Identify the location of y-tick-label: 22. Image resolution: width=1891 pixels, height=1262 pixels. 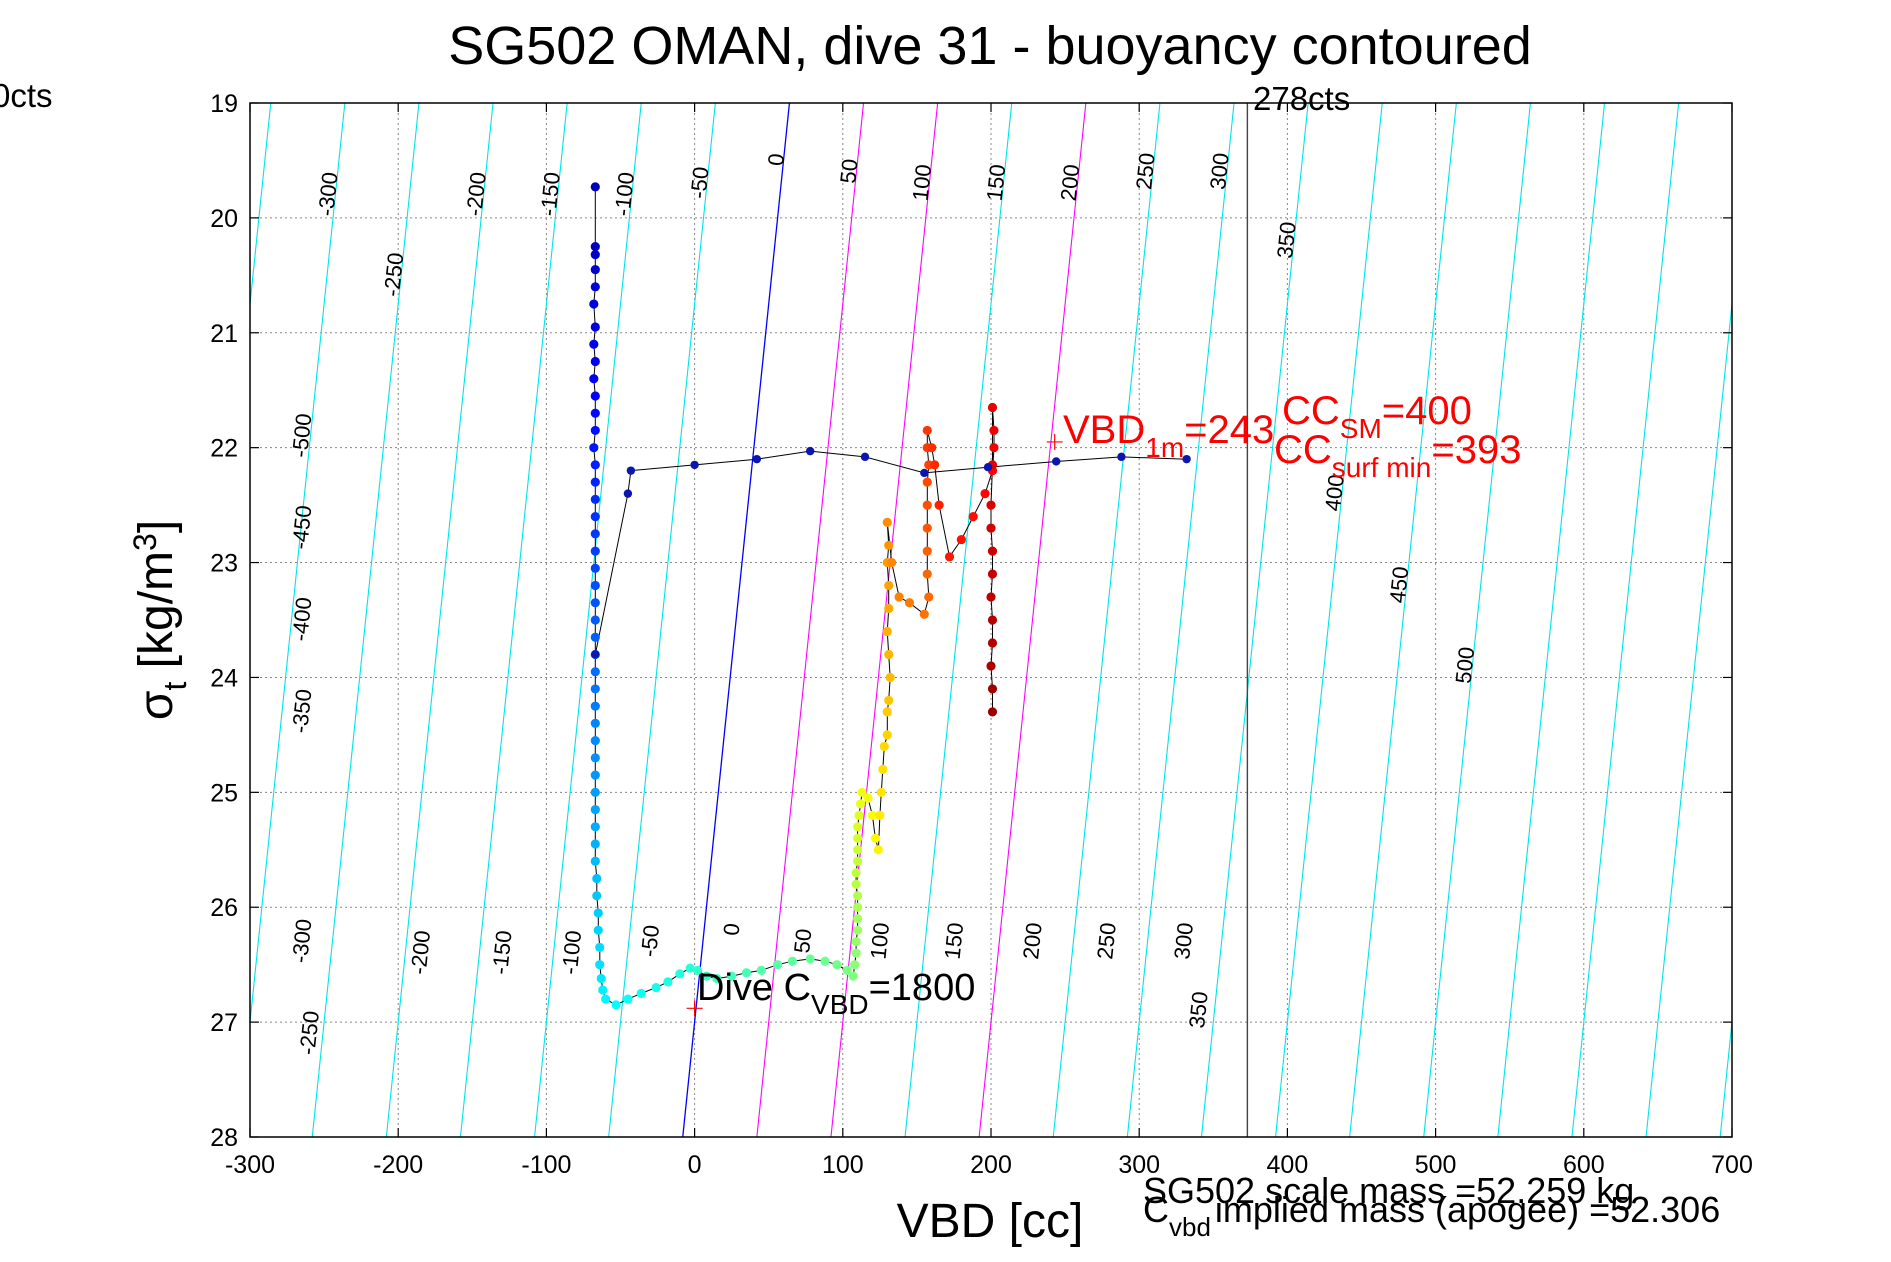
(224, 449).